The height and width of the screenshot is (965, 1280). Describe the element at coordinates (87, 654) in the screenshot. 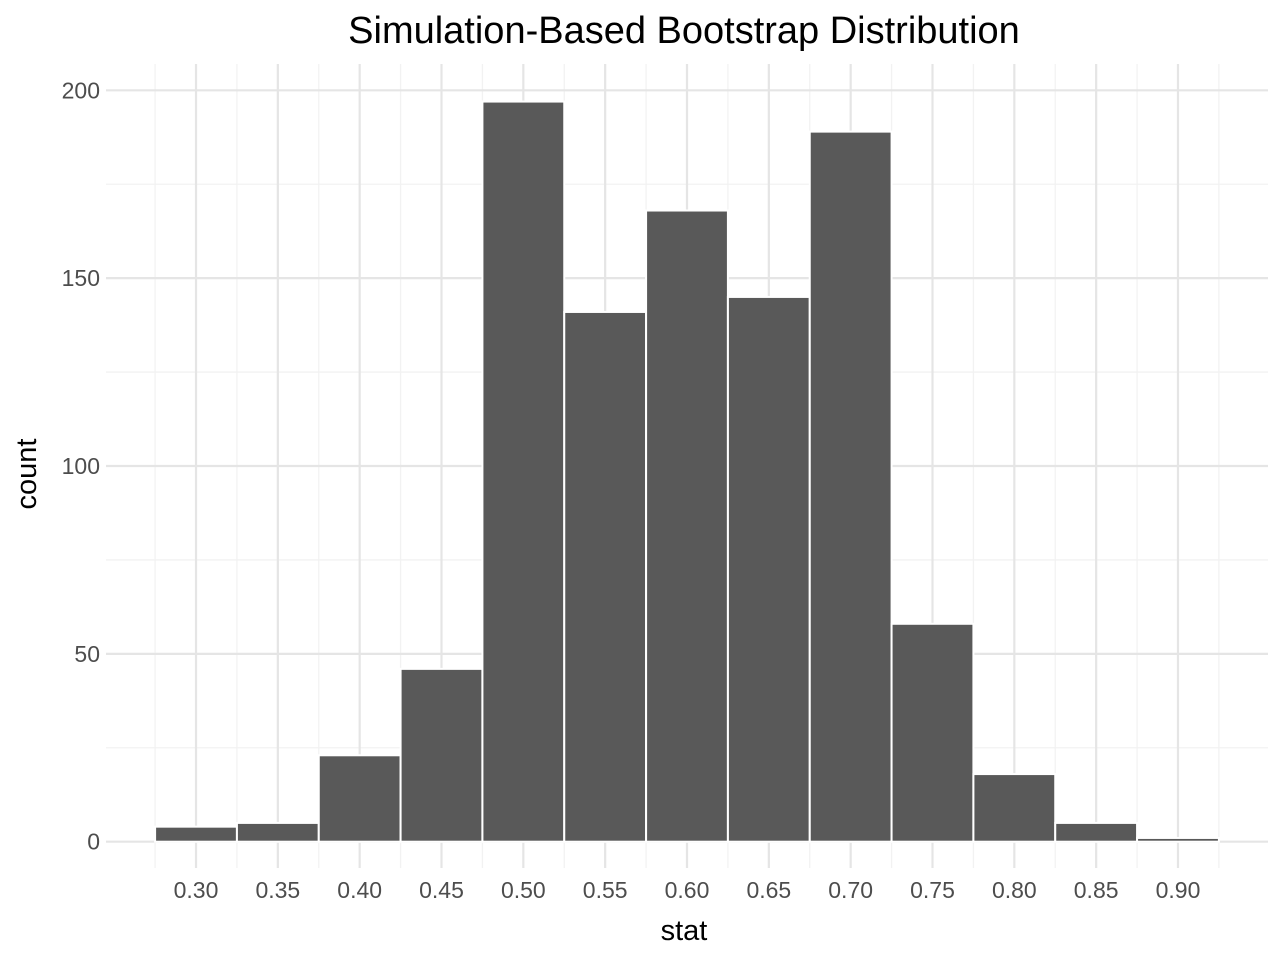

I see `y-tick-label: 50` at that location.